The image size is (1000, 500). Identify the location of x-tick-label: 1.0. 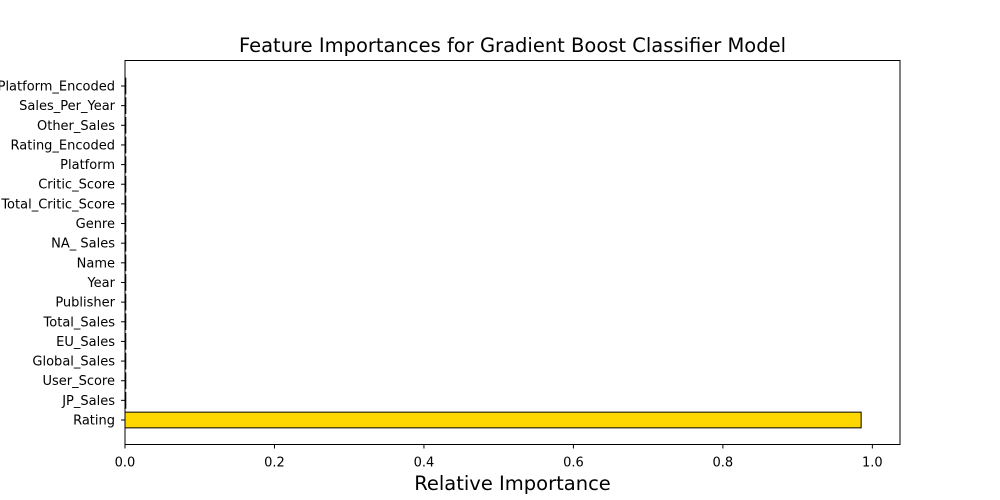
(872, 463).